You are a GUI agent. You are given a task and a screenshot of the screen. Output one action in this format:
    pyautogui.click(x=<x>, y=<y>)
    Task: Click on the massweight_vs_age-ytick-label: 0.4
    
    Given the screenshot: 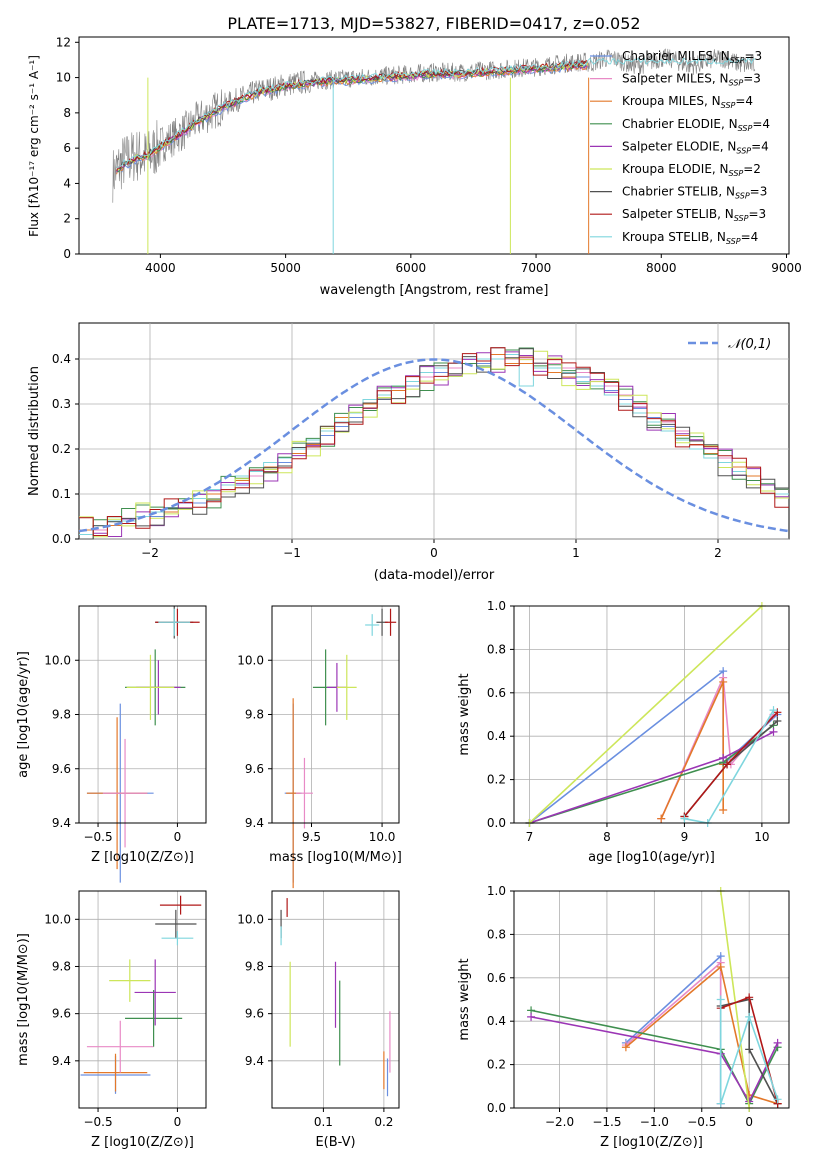 What is the action you would take?
    pyautogui.click(x=496, y=736)
    